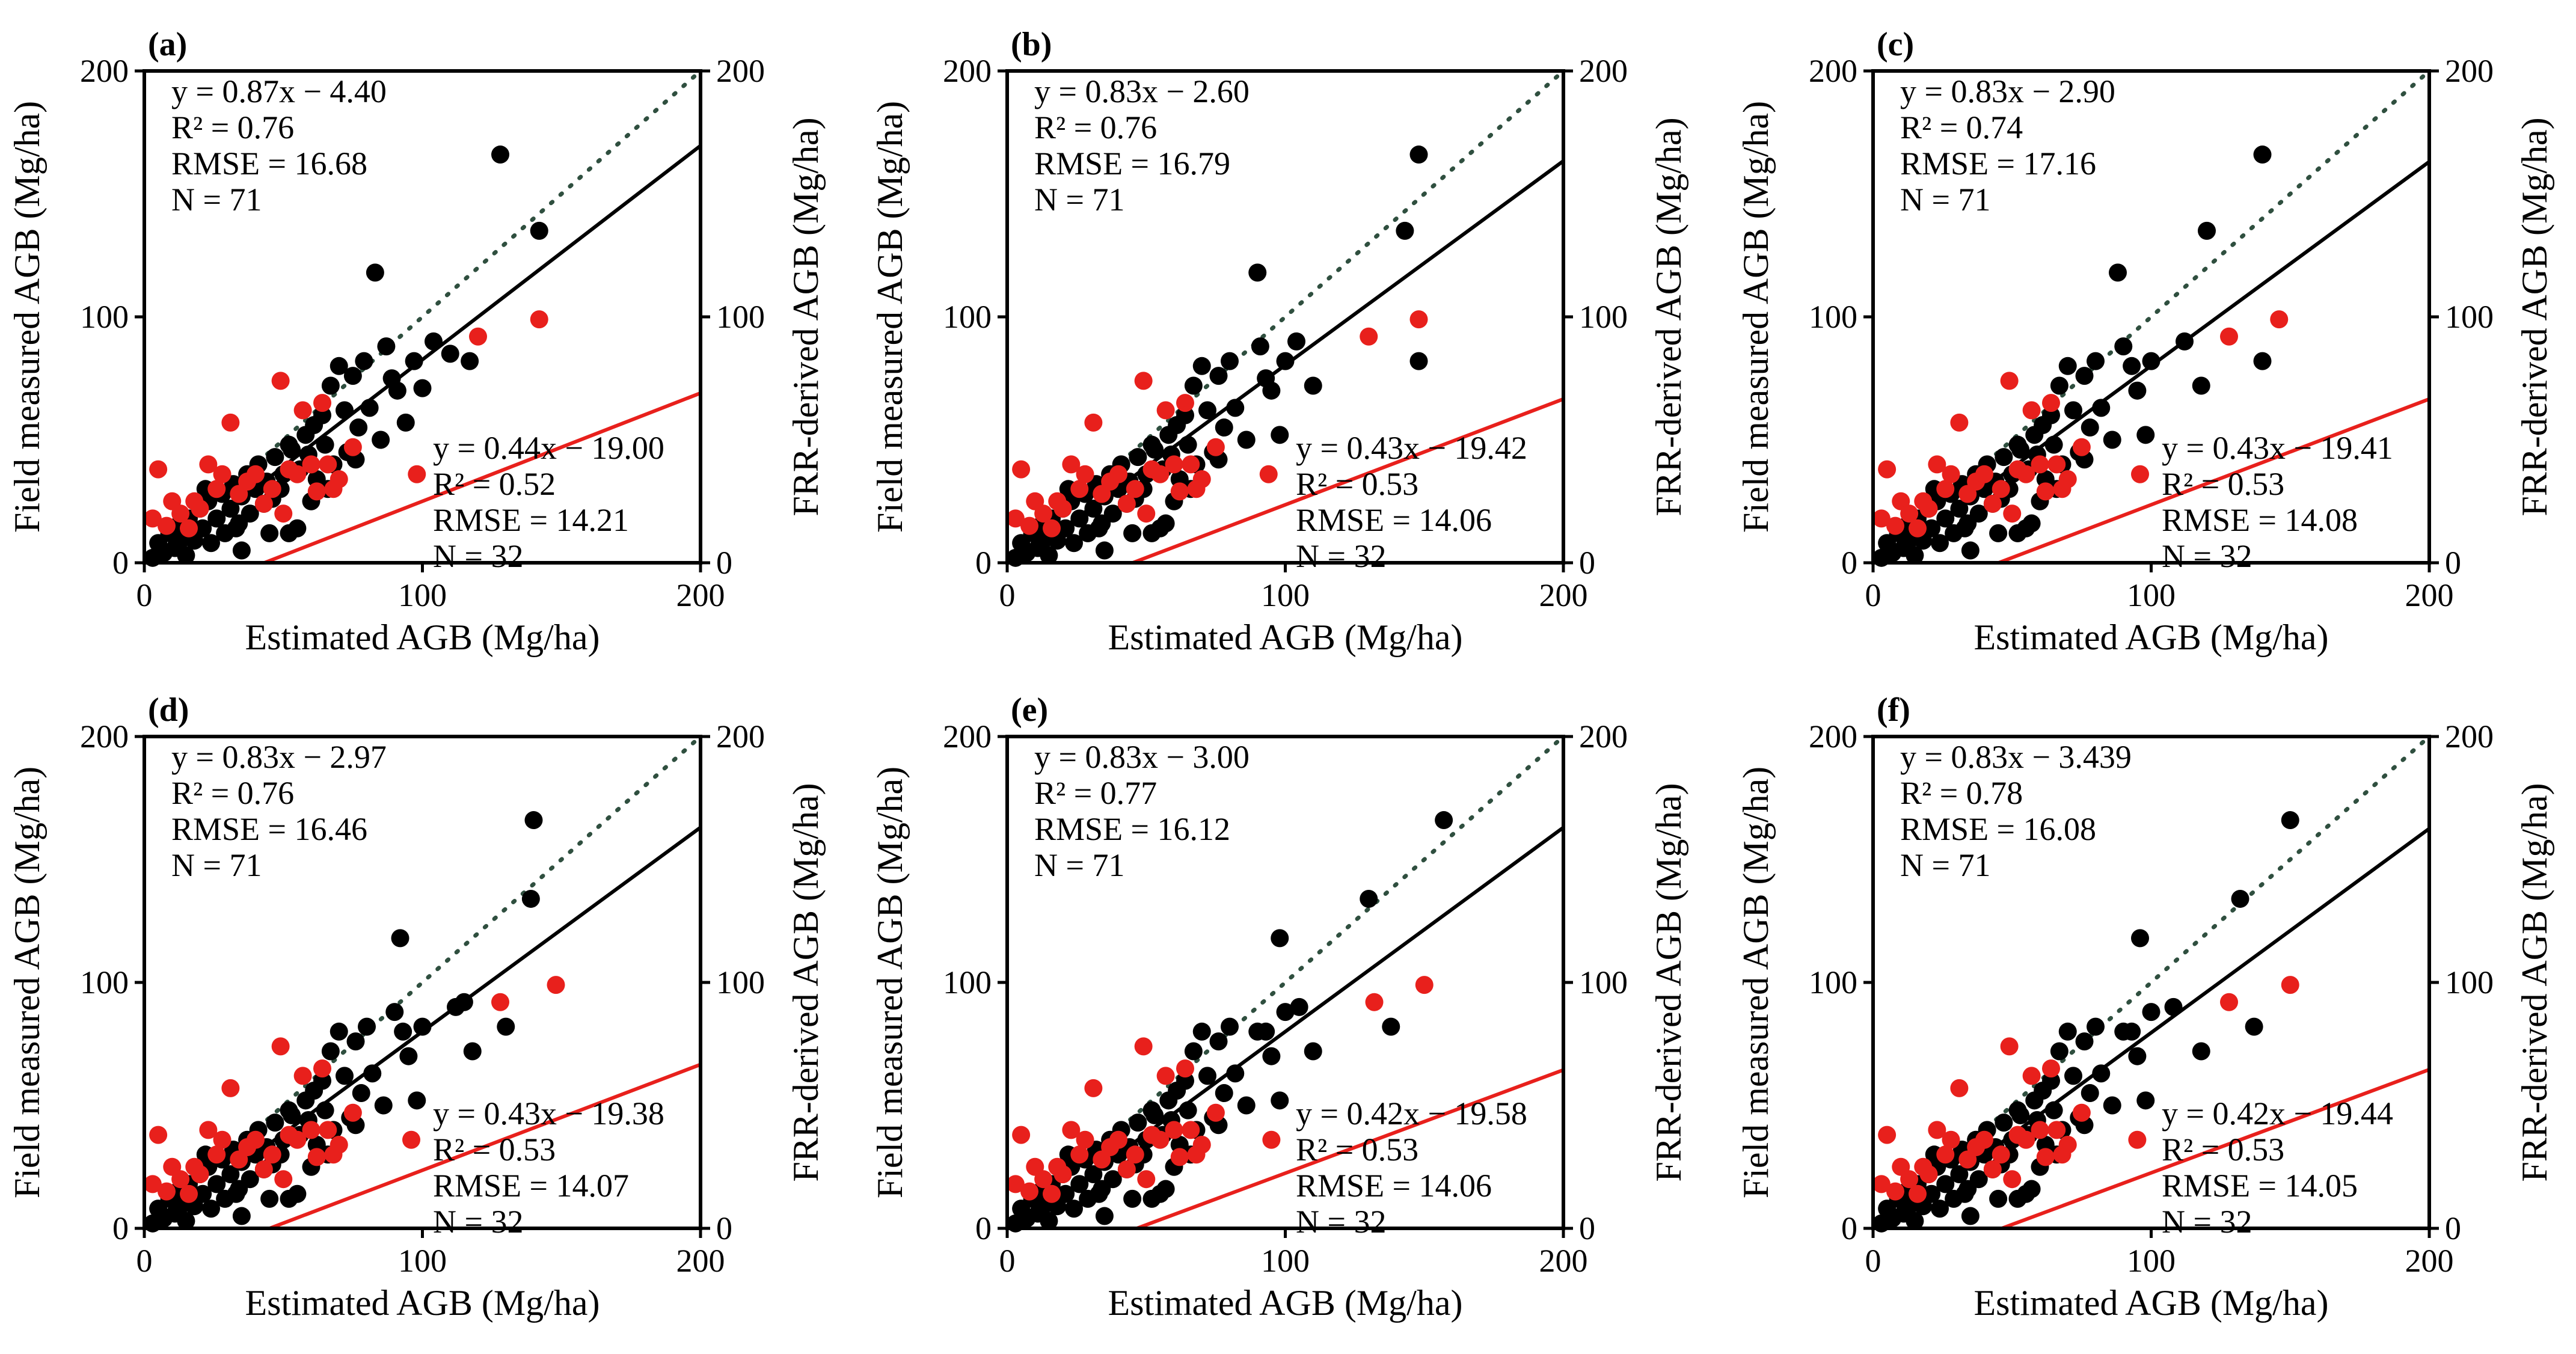  What do you see at coordinates (1132, 829) in the screenshot?
I see `stats-field-line: RMSE = 16.12` at bounding box center [1132, 829].